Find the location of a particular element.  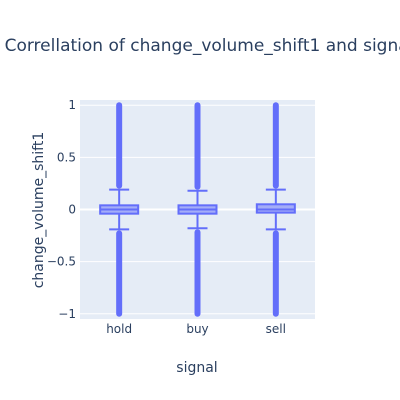

x-tick-label: sell is located at coordinates (276, 329).